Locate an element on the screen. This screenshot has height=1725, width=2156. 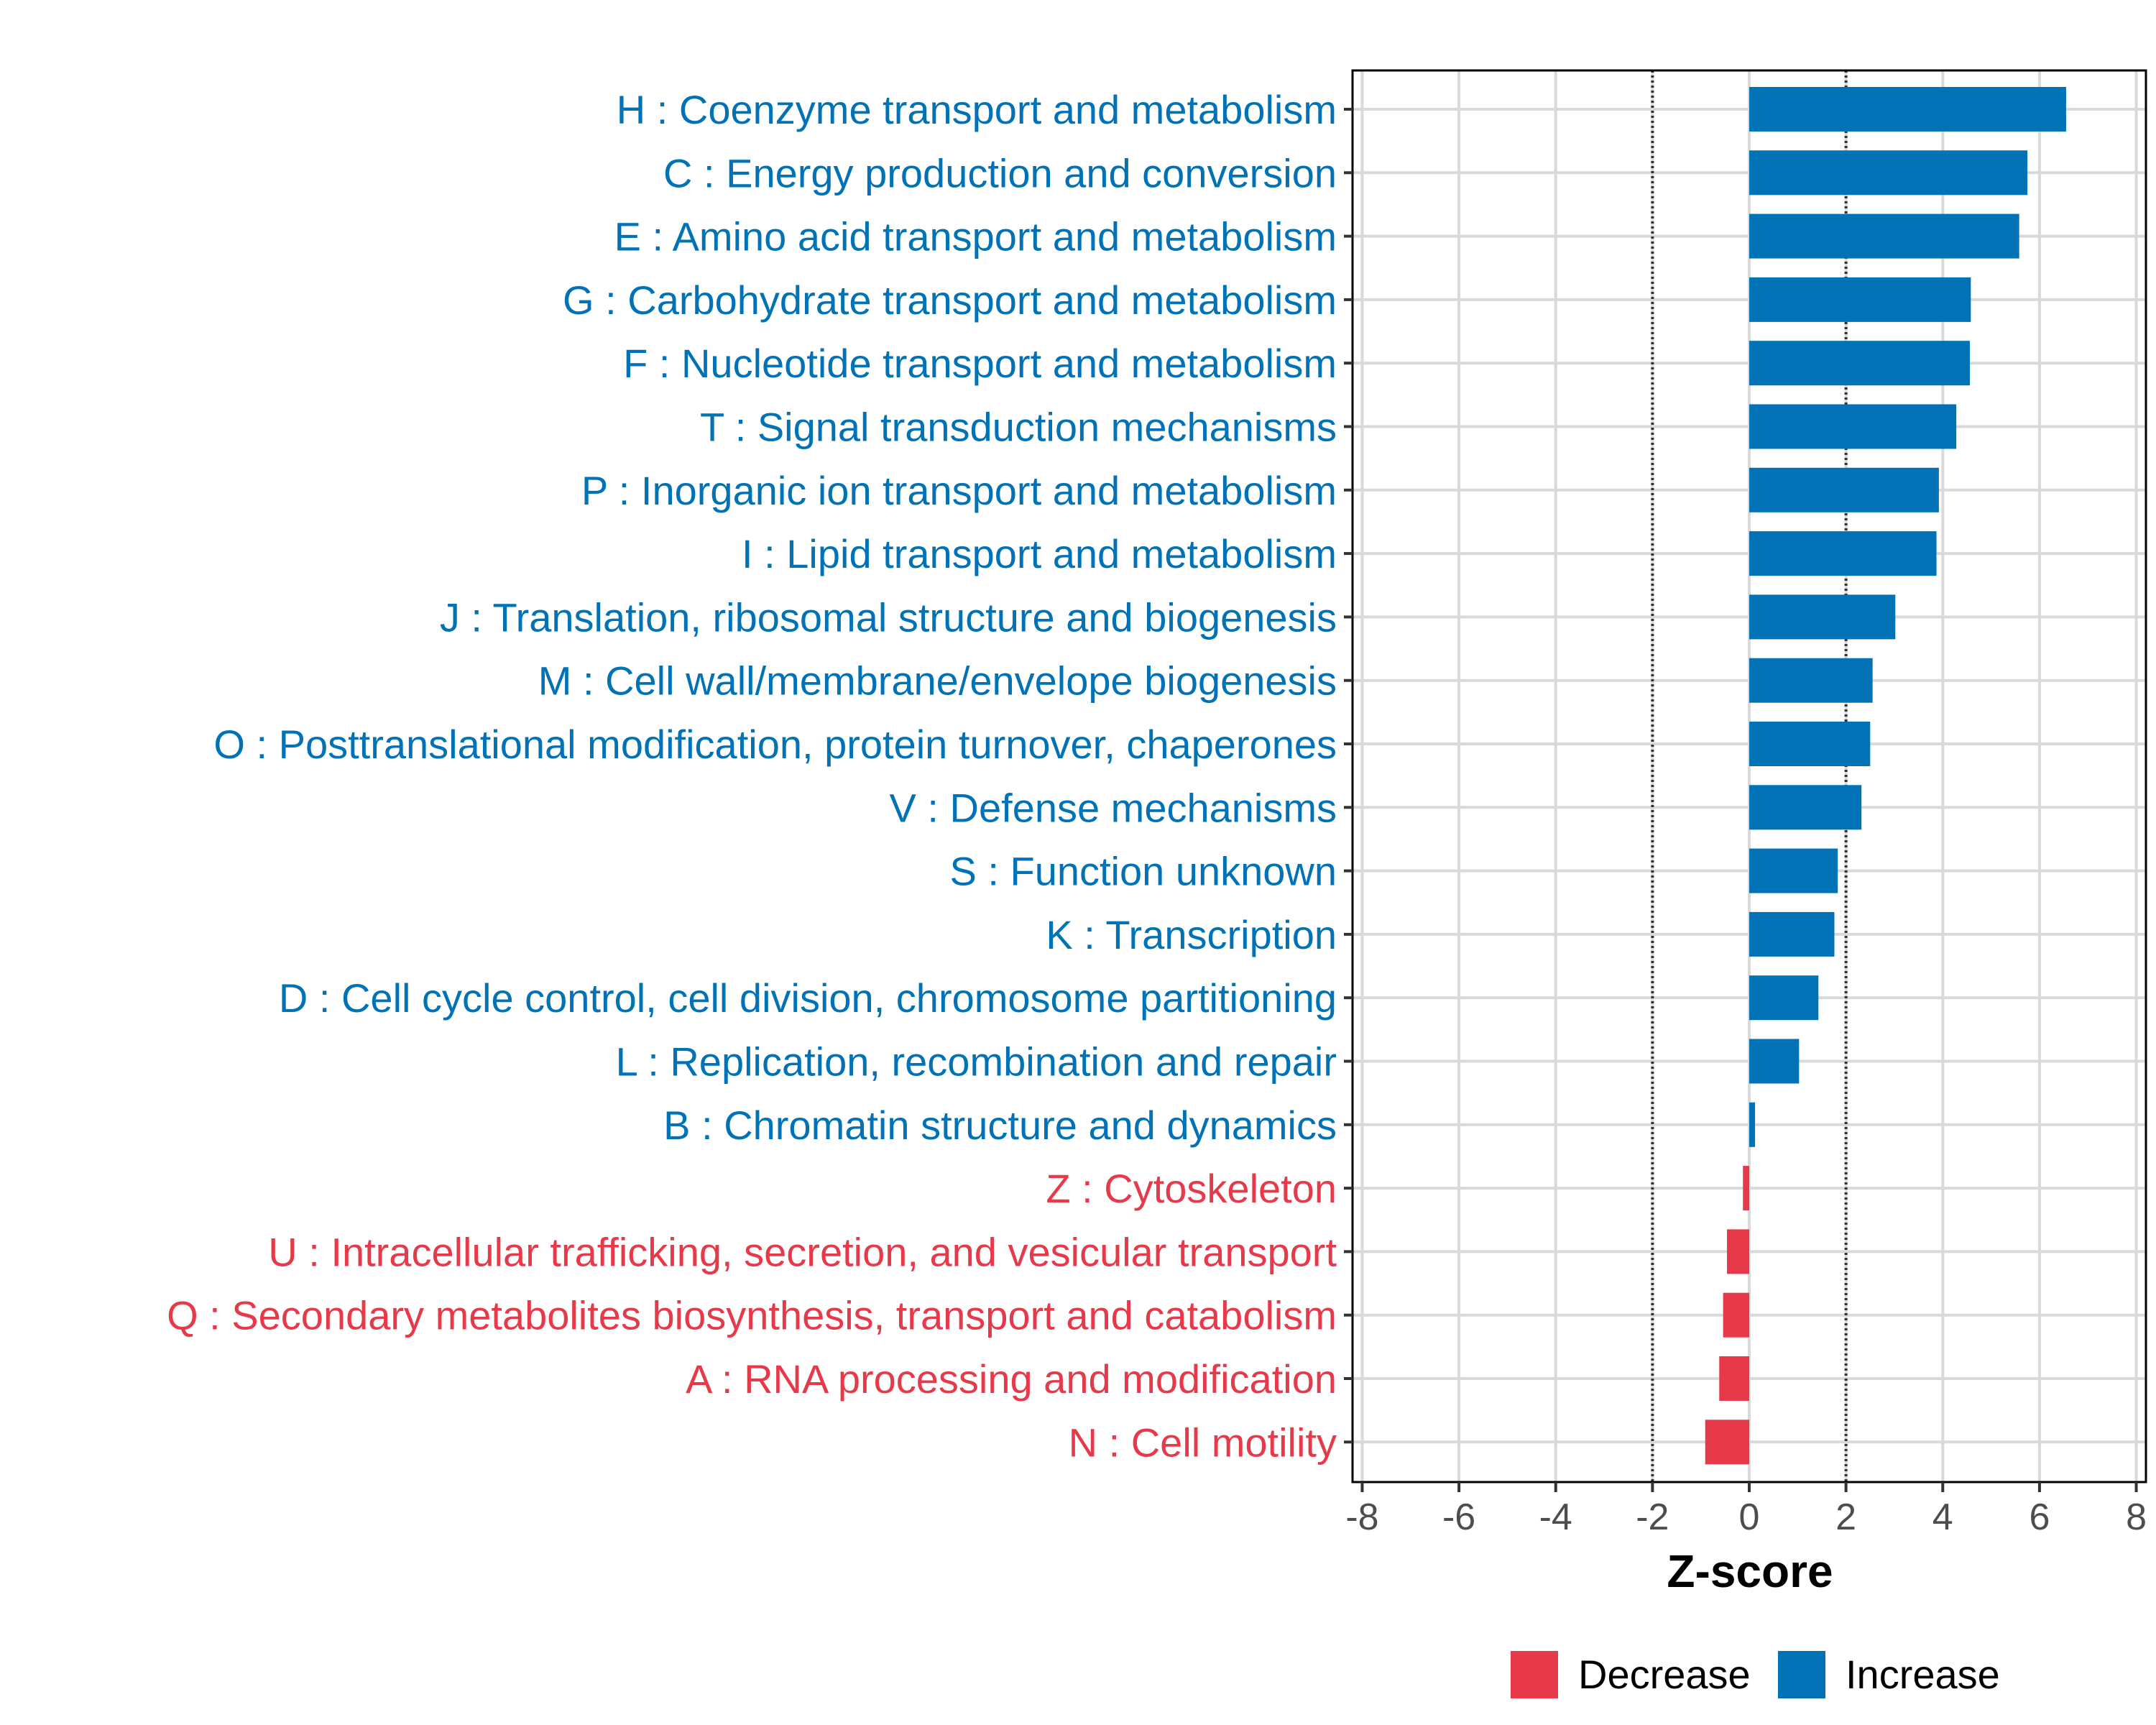
bar-k is located at coordinates (1792, 934).